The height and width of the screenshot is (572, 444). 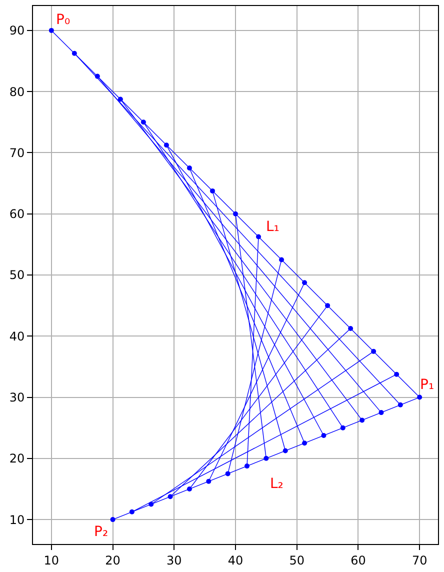 What do you see at coordinates (52, 560) in the screenshot?
I see `x-tick-label: 10` at bounding box center [52, 560].